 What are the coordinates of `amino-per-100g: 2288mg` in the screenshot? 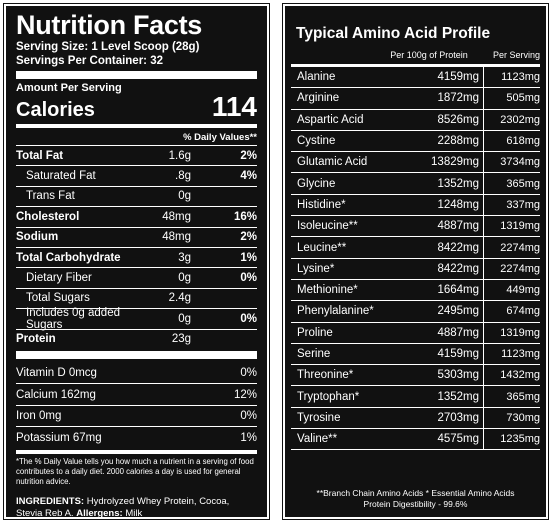 It's located at (441, 141).